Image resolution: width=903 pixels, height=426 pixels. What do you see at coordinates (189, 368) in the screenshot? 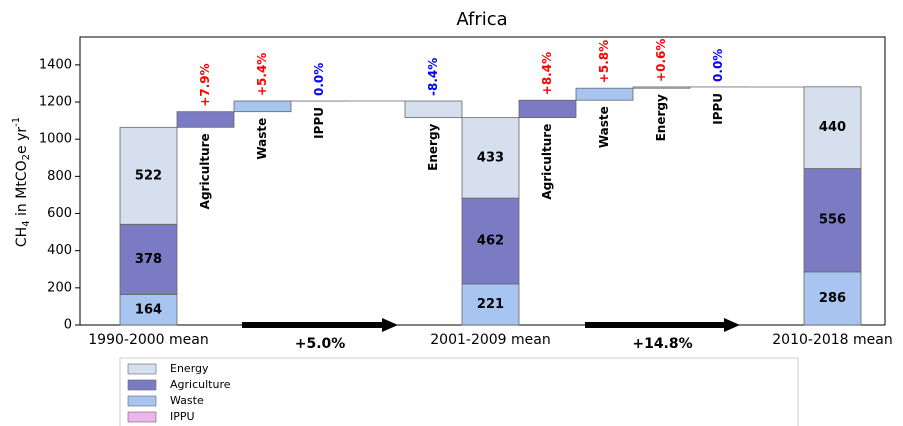
I see `legend-label: Energy` at bounding box center [189, 368].